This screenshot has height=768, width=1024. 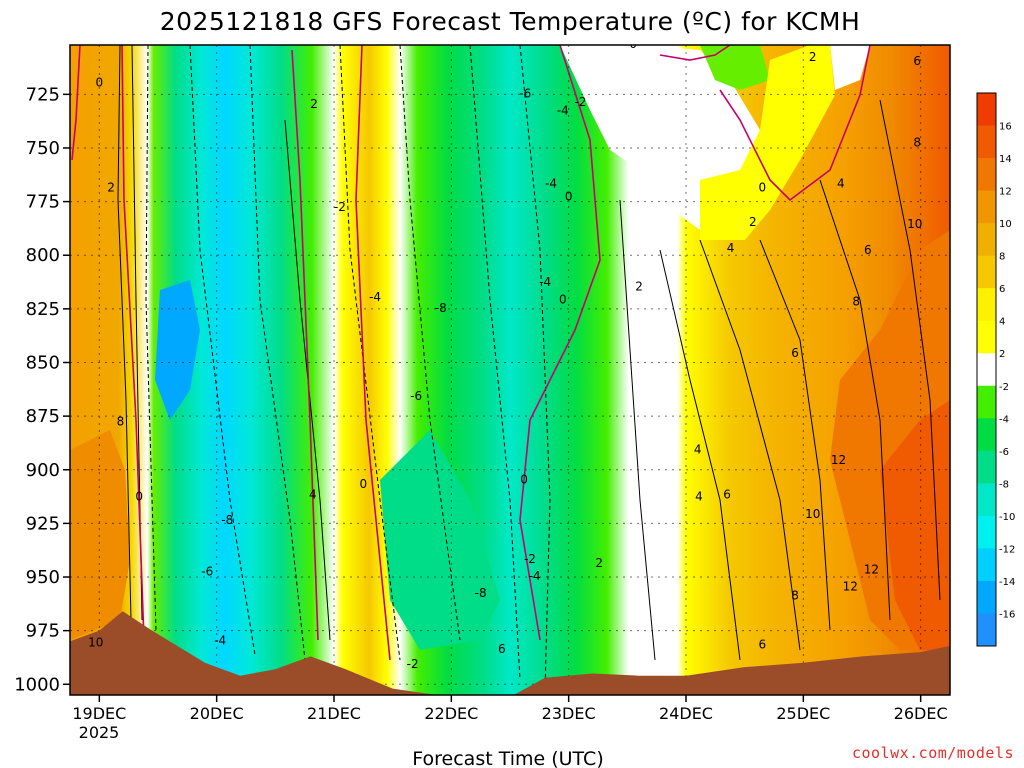 What do you see at coordinates (1002, 322) in the screenshot?
I see `colorbar-label: 4` at bounding box center [1002, 322].